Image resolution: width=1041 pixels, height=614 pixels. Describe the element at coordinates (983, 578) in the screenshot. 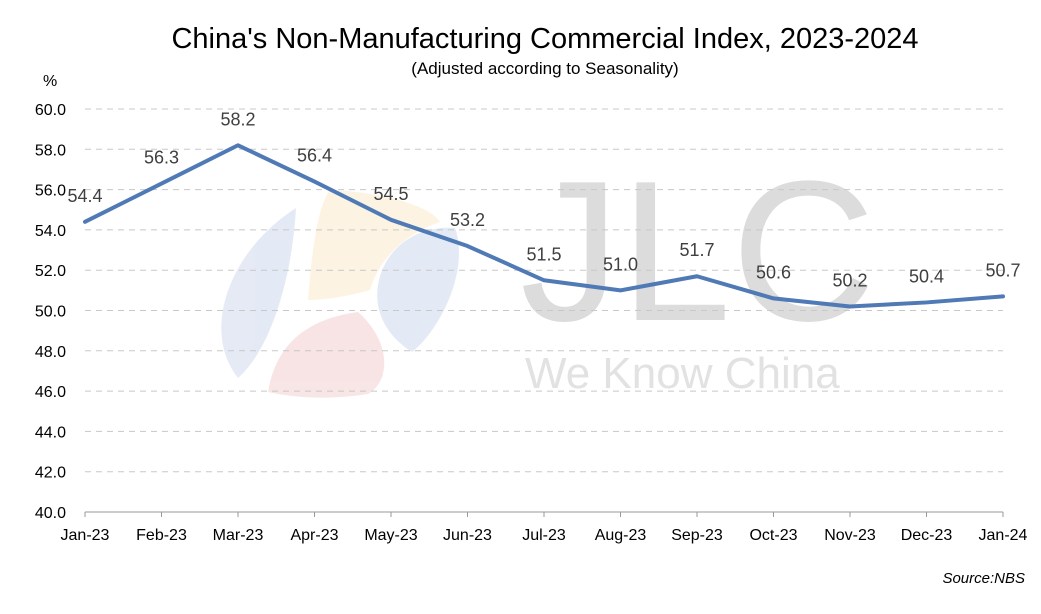

I see `source-note: Source:NBS` at that location.